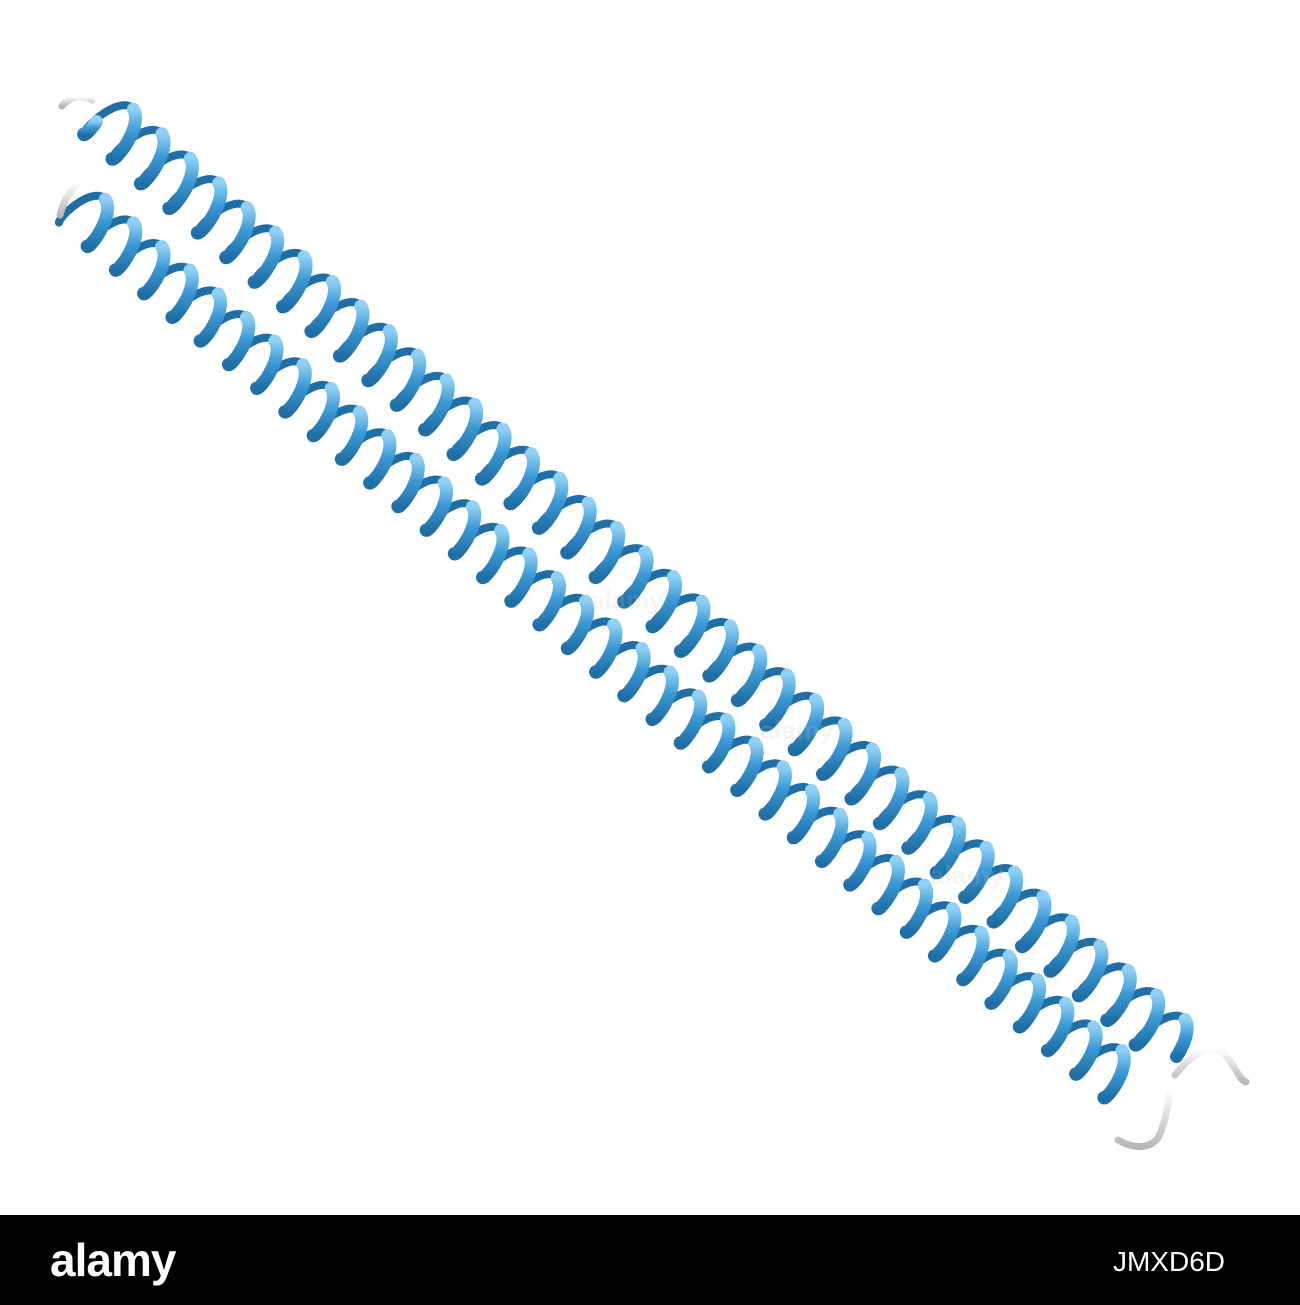 The width and height of the screenshot is (1300, 1305). Describe the element at coordinates (1210, 1065) in the screenshot. I see `coil-terminus-right` at that location.